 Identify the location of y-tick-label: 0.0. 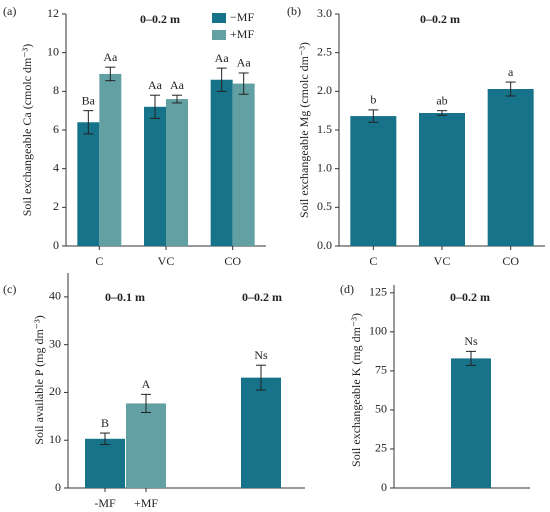
(324, 245).